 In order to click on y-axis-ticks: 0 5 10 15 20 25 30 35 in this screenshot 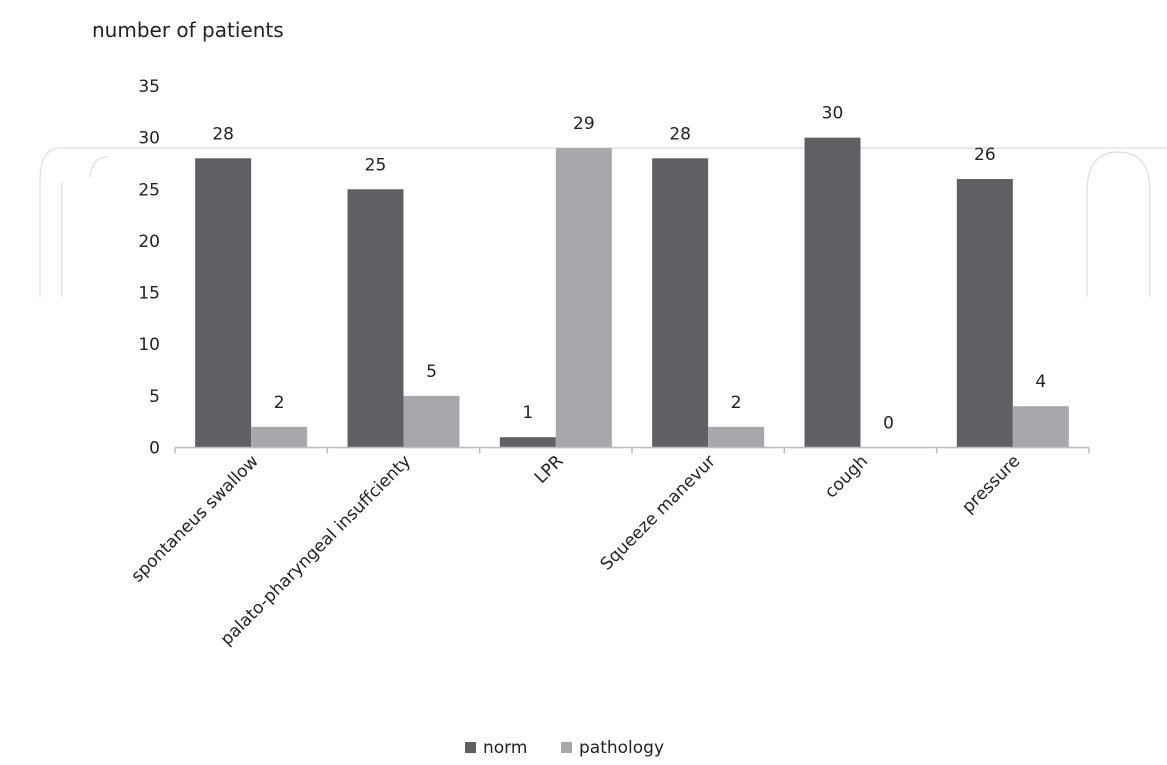, I will do `click(149, 268)`.